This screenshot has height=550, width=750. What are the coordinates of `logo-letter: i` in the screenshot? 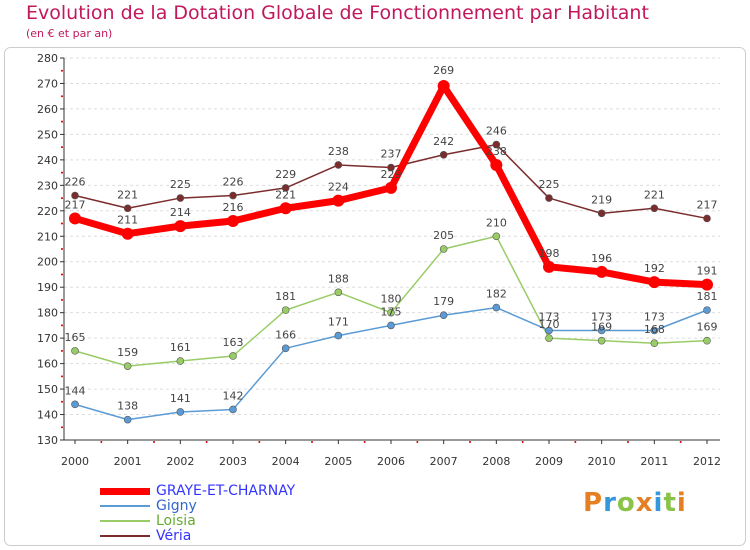 It's located at (658, 503).